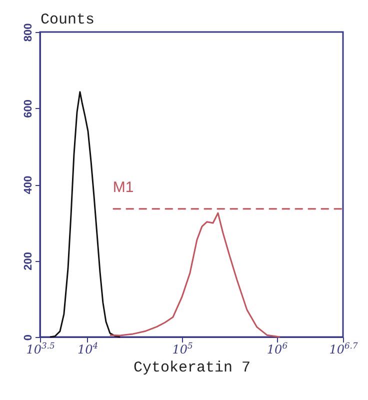 The image size is (368, 400). Describe the element at coordinates (192, 368) in the screenshot. I see `x-axis-title: Cytokeratin 7` at that location.